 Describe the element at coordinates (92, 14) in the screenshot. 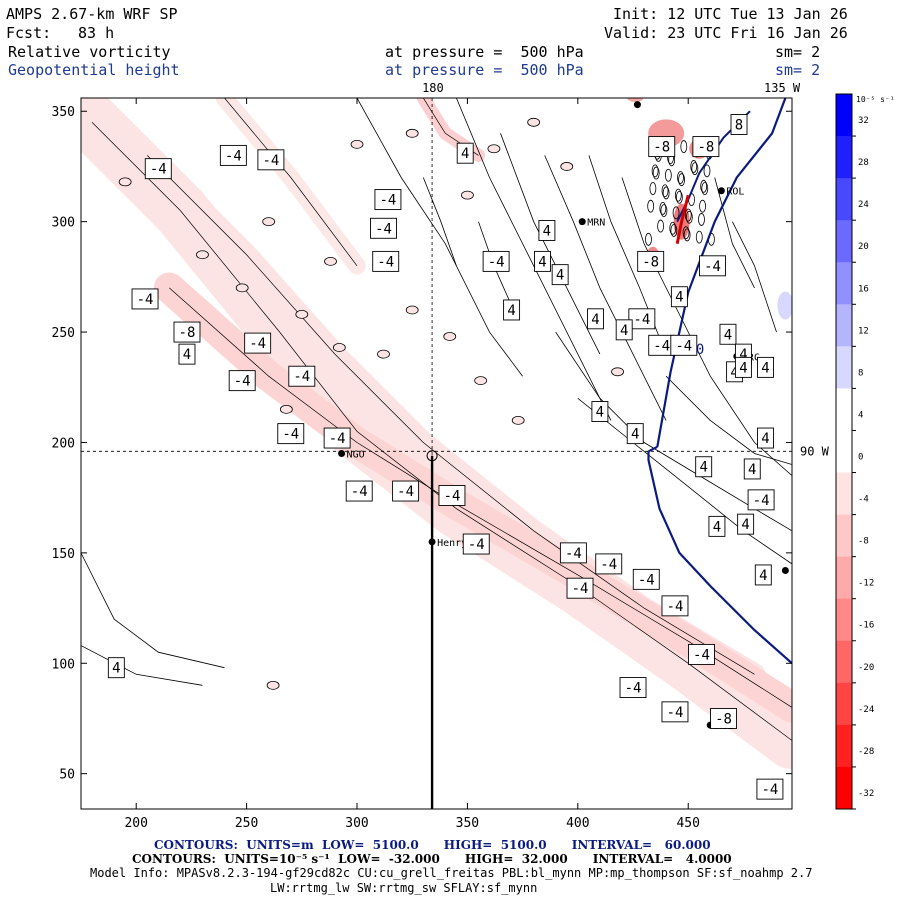

I see `model-title: AMPS 2.67-km WRF SP` at that location.